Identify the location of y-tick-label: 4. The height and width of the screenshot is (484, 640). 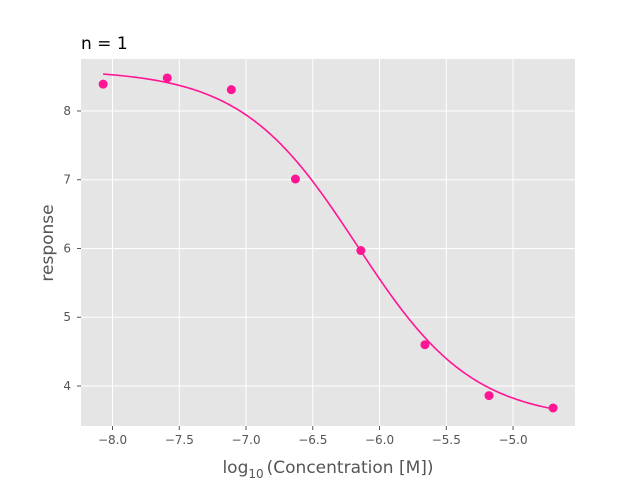
(67, 386).